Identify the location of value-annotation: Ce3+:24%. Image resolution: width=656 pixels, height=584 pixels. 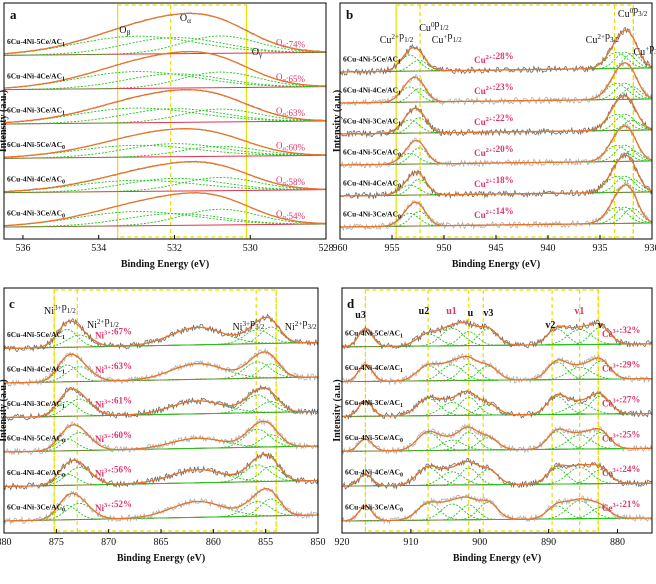
(621, 471).